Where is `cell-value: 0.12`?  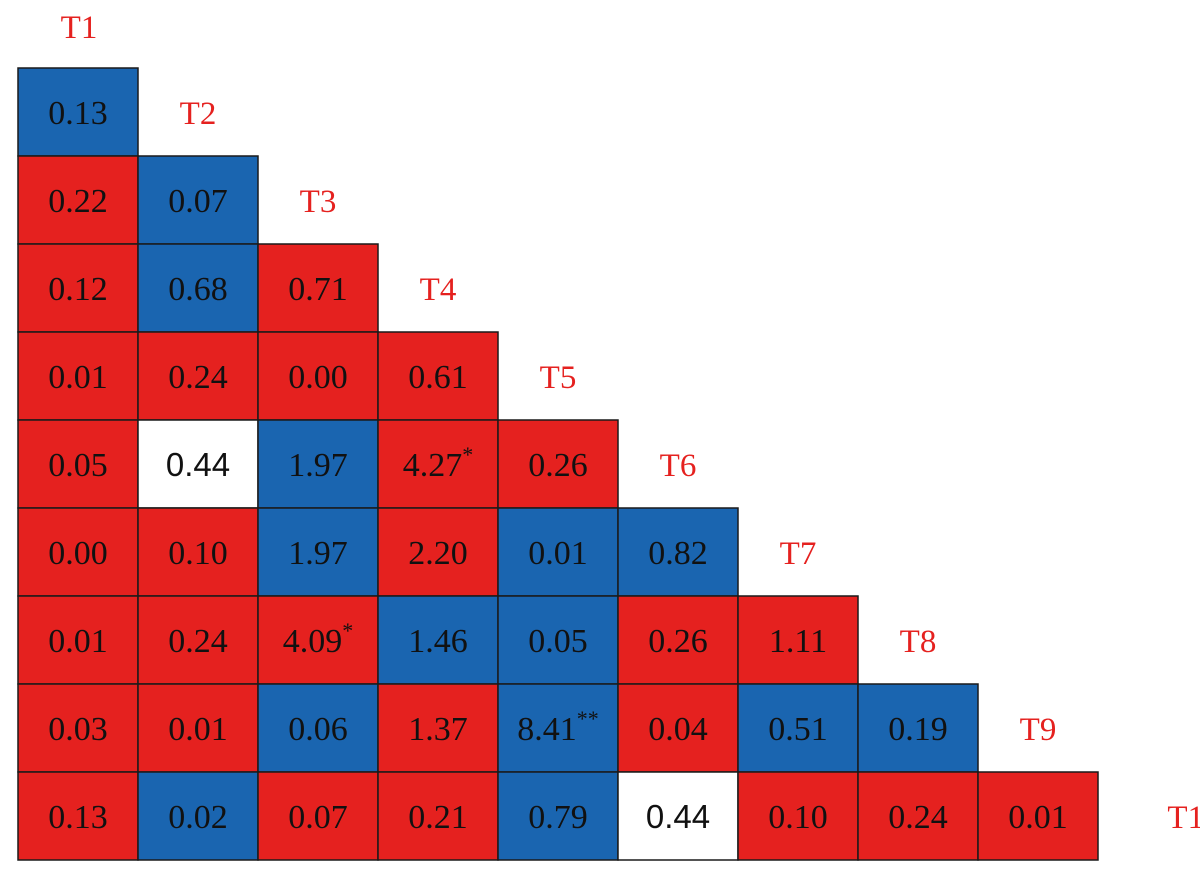 cell-value: 0.12 is located at coordinates (78, 289).